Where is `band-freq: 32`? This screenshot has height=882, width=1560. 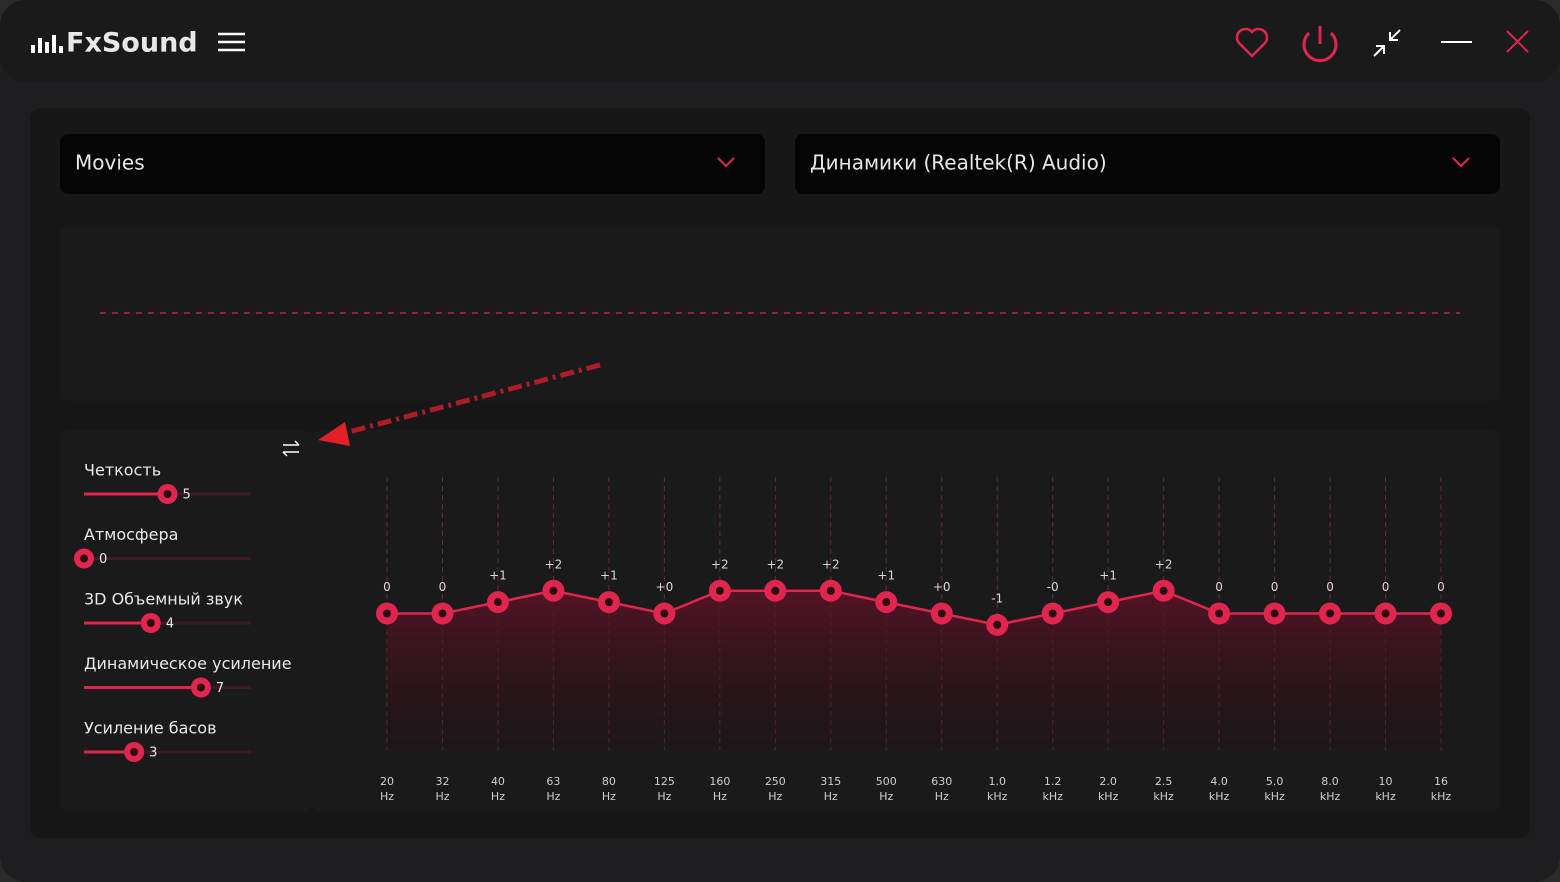 band-freq: 32 is located at coordinates (442, 781).